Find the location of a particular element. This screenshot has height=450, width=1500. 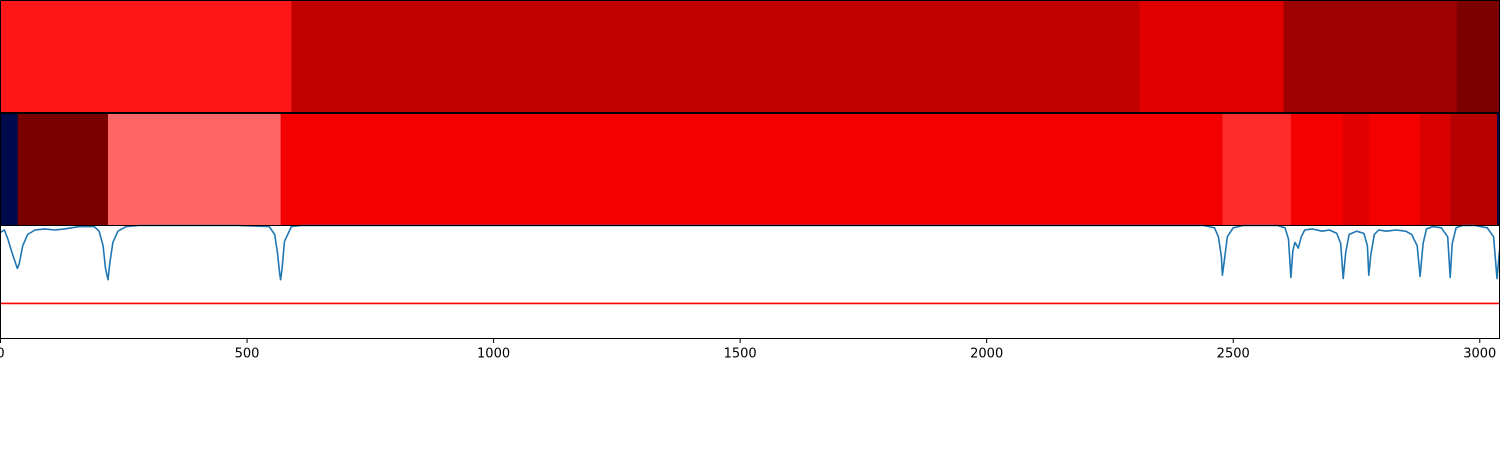

x-tick-label: 0 is located at coordinates (2, 354).